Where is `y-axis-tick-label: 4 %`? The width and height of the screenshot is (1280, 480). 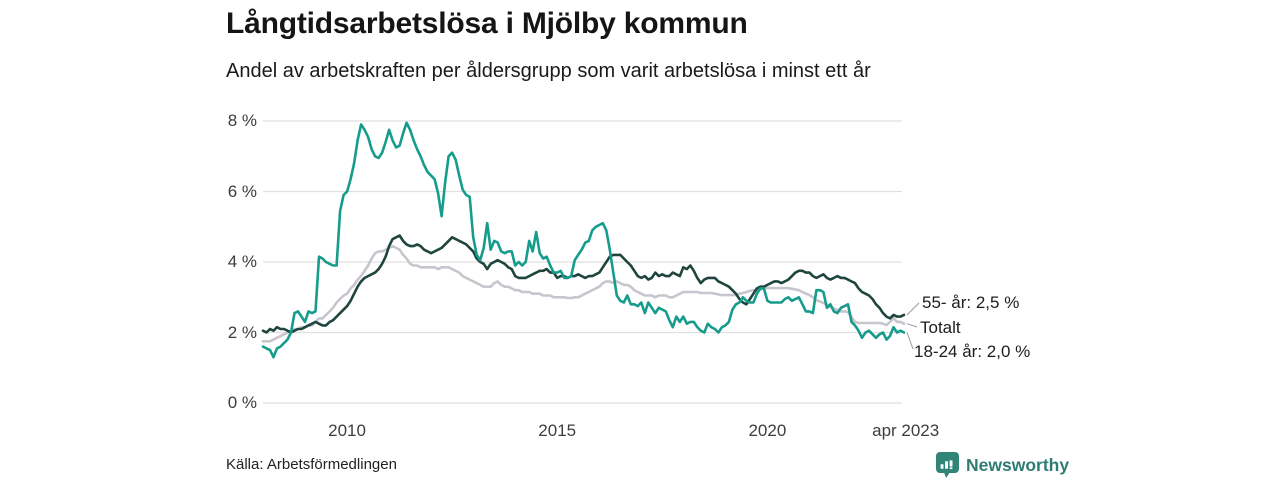 y-axis-tick-label: 4 % is located at coordinates (242, 261).